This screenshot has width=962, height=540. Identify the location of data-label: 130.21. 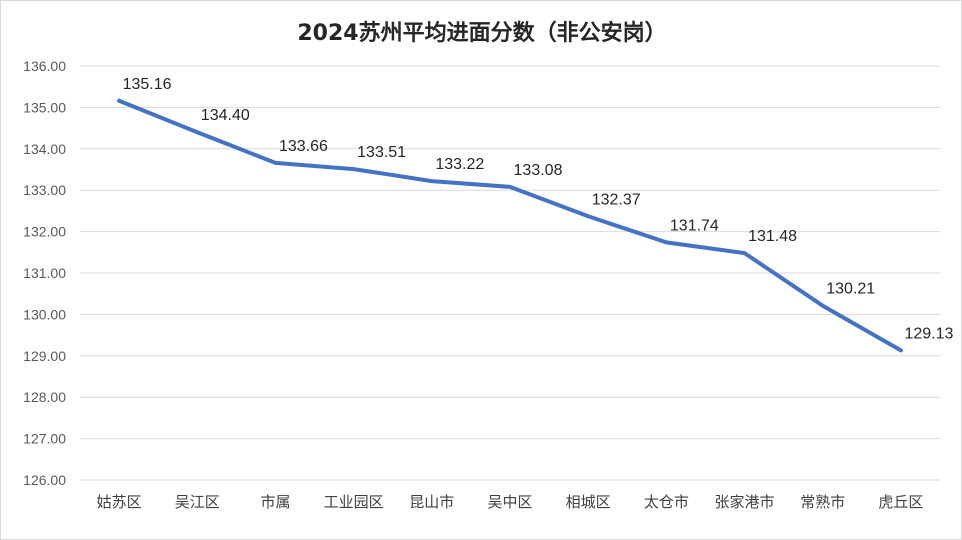
(850, 289).